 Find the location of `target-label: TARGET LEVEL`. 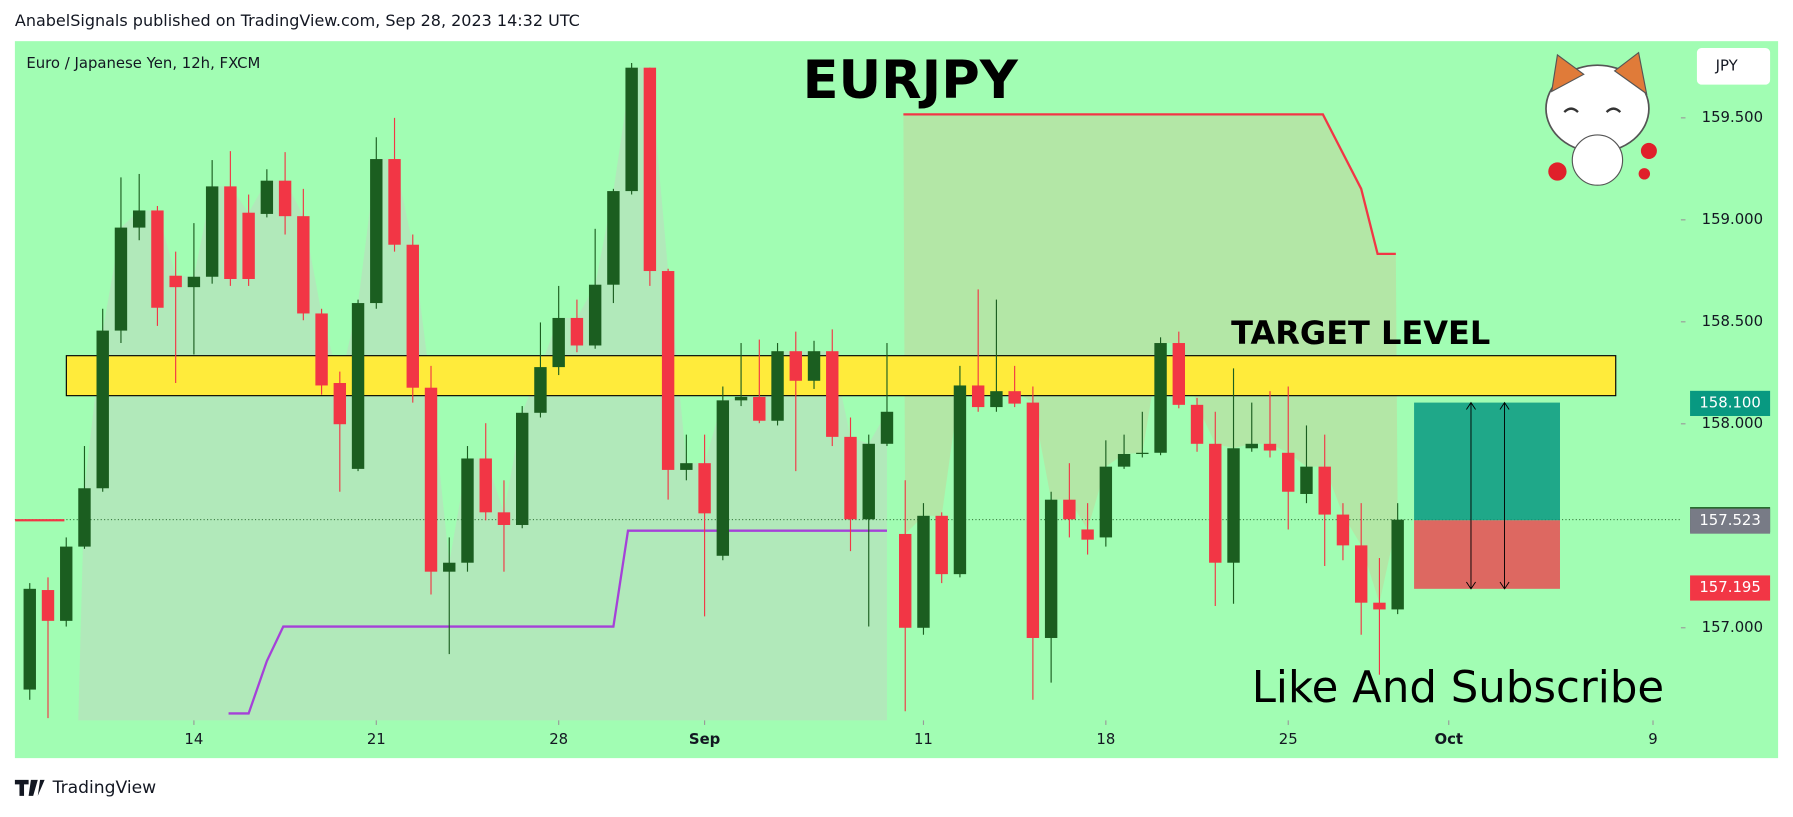

target-label: TARGET LEVEL is located at coordinates (1360, 333).